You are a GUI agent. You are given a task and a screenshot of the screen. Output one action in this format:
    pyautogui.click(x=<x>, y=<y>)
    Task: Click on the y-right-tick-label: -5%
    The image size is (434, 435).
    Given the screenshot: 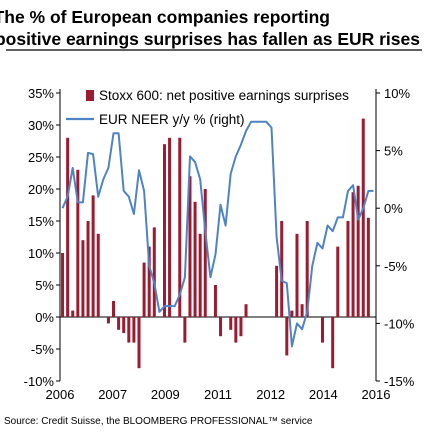 What is the action you would take?
    pyautogui.click(x=396, y=266)
    